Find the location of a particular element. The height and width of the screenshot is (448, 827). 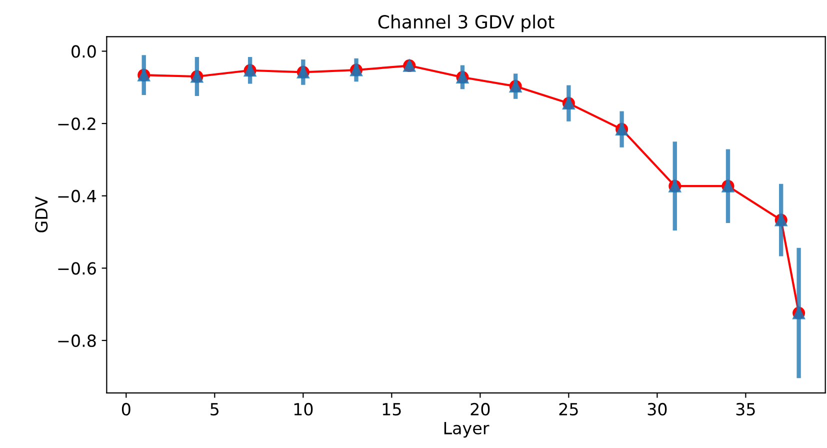

x-tick-label: 30 is located at coordinates (657, 409).